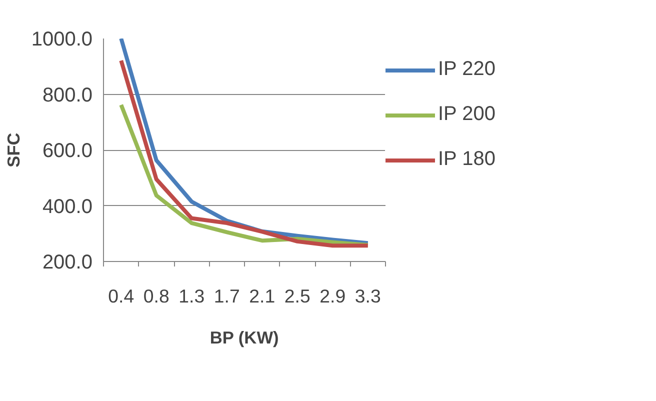  I want to click on x-tick-label: 2.1, so click(262, 296).